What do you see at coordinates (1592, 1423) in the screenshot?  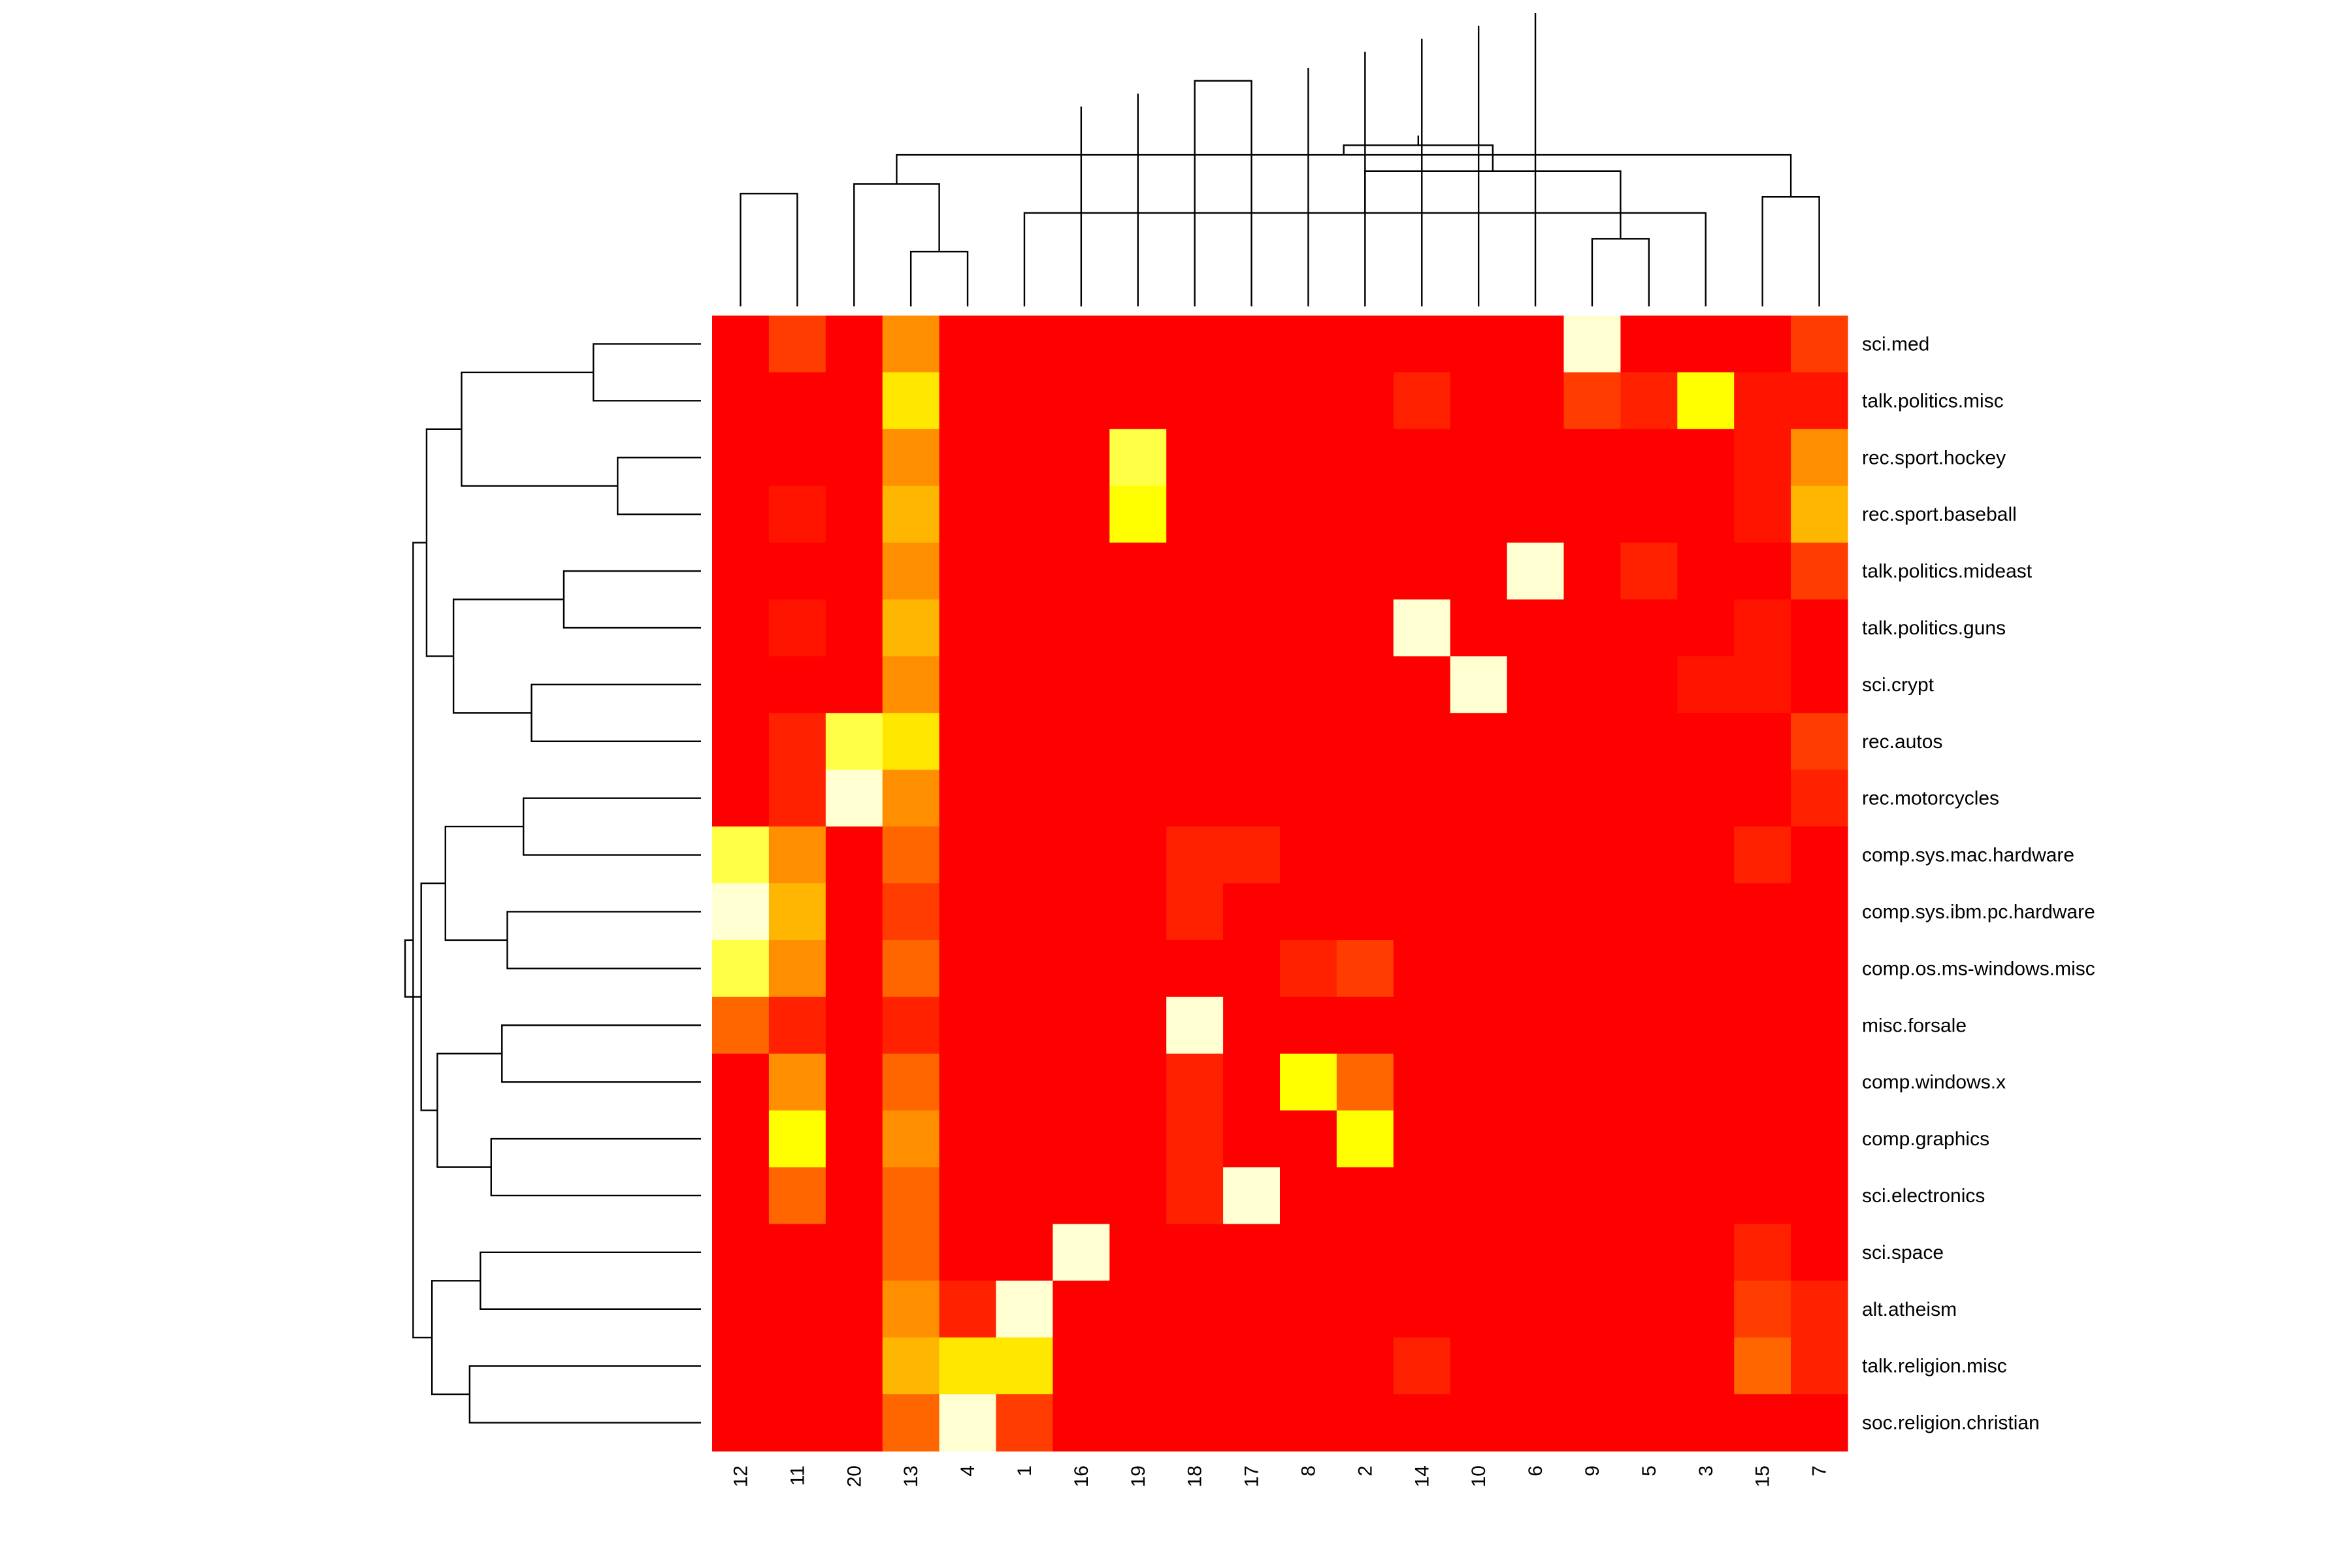 I see `heatmap-cell-soc.religion.christian-9` at bounding box center [1592, 1423].